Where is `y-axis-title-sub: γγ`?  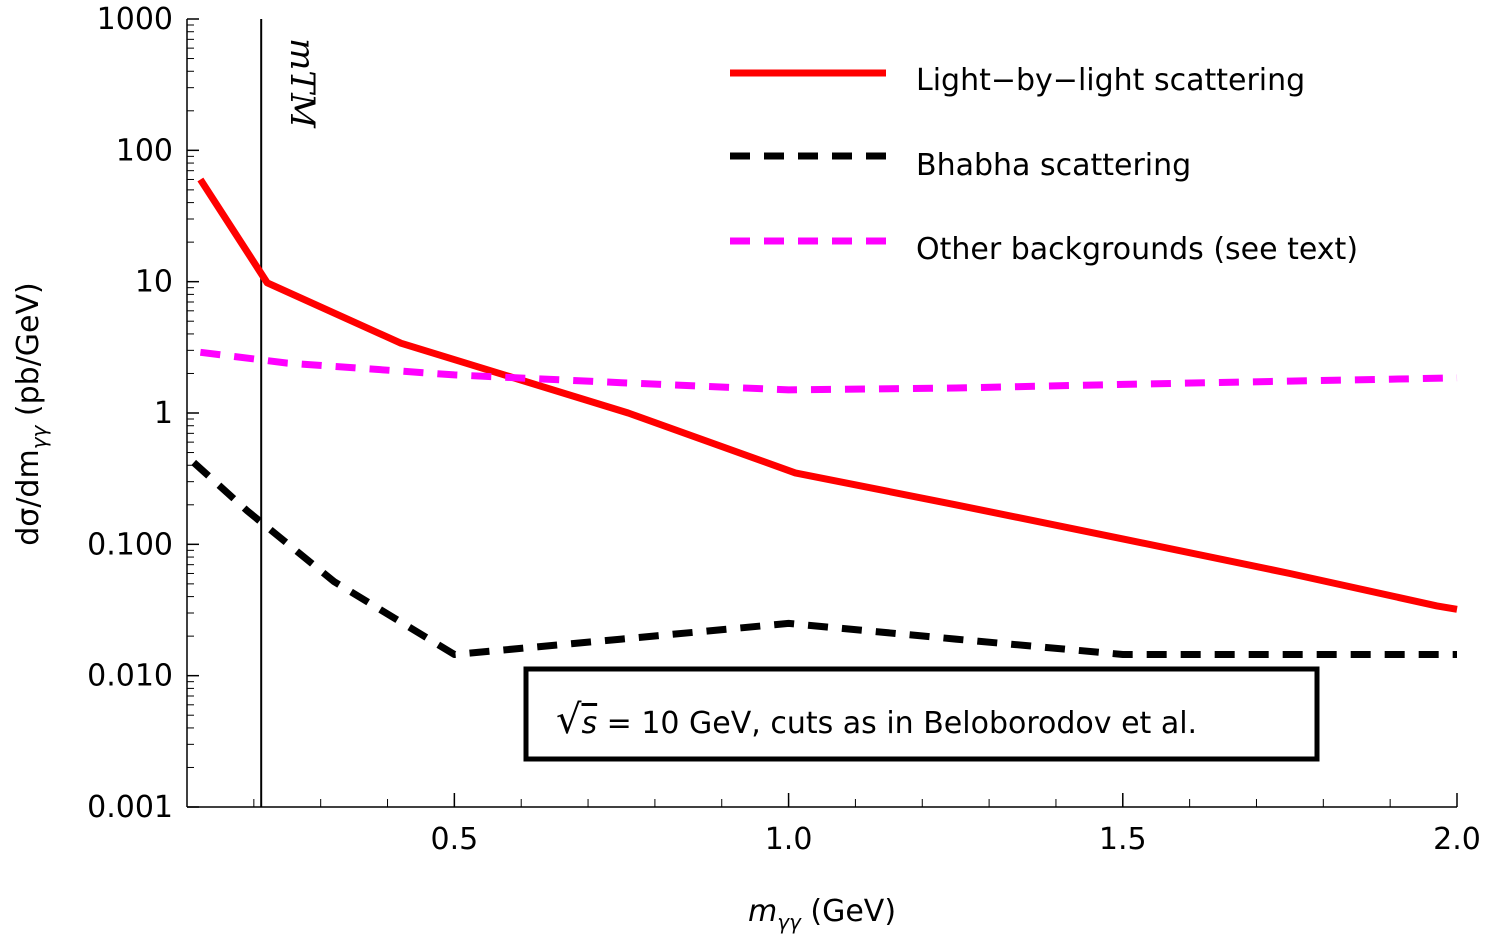
y-axis-title-sub: γγ is located at coordinates (39, 436).